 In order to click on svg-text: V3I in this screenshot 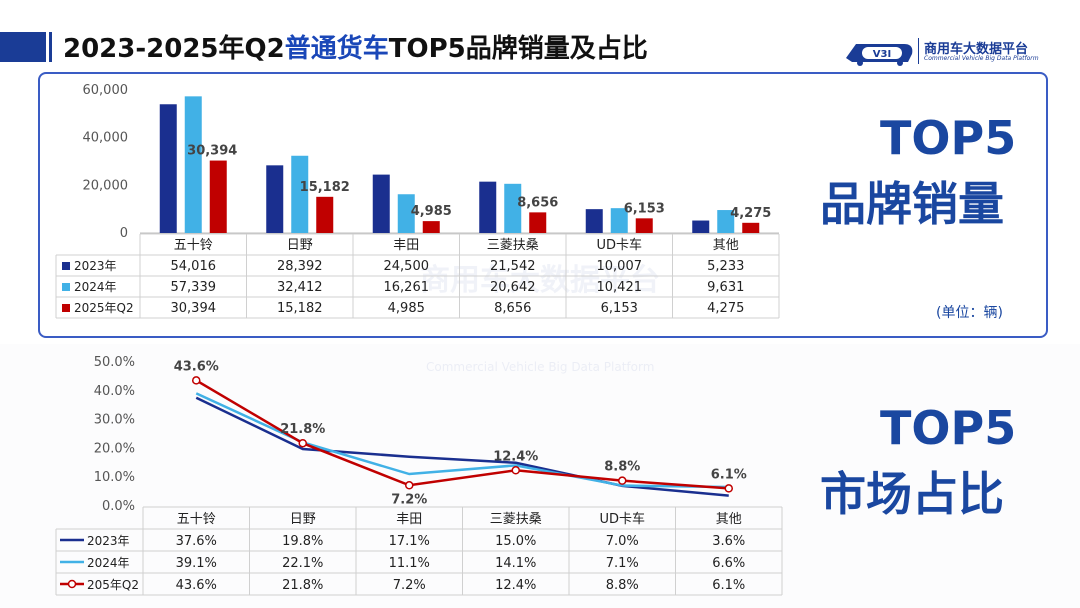, I will do `click(882, 54)`.